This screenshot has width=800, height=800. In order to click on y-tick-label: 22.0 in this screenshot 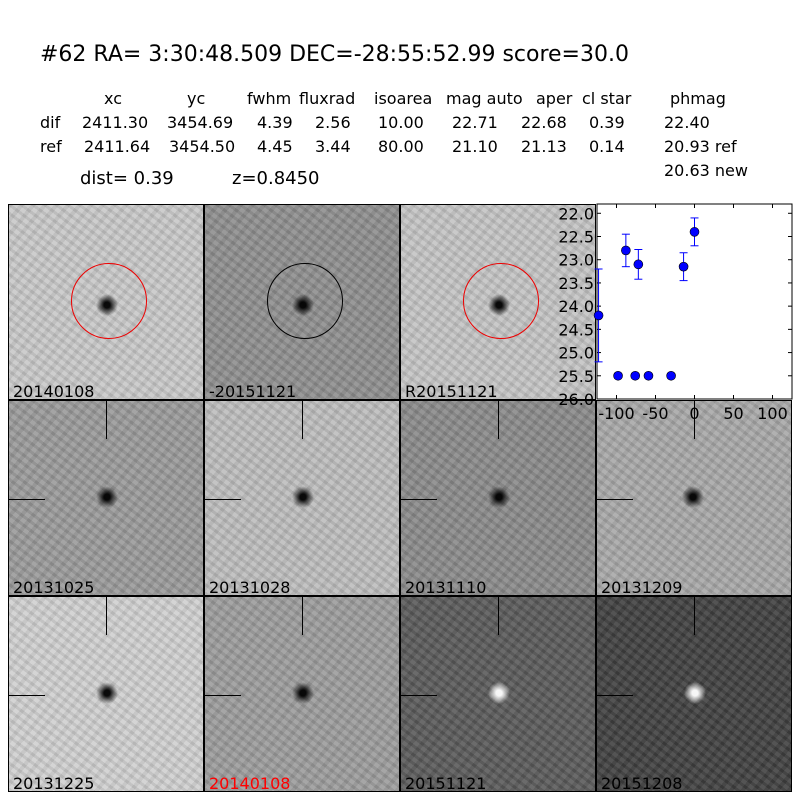, I will do `click(576, 213)`.